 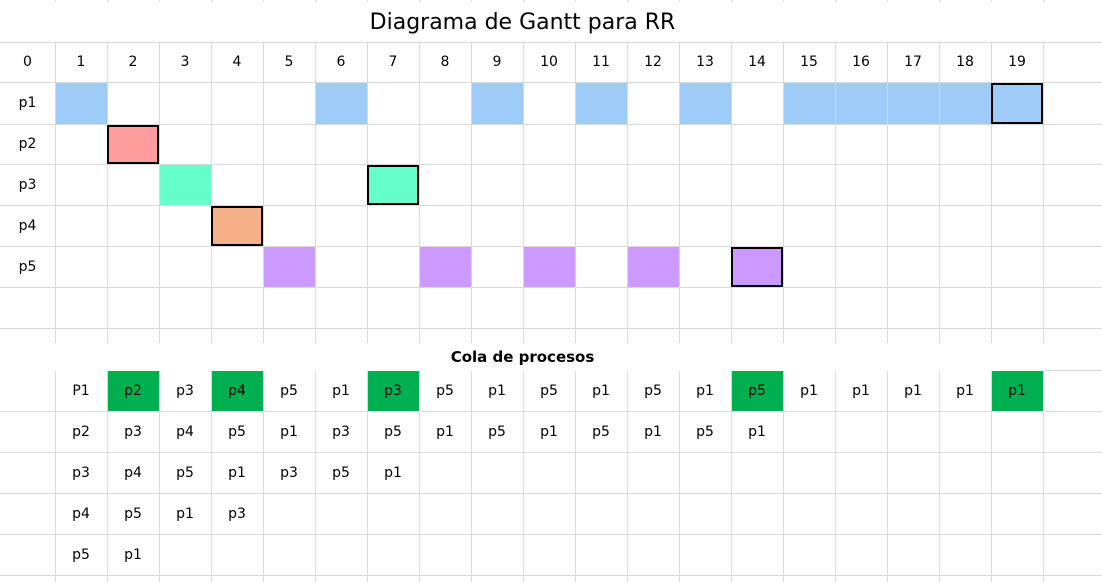 What do you see at coordinates (341, 103) in the screenshot?
I see `gantt-bar-p1-t6` at bounding box center [341, 103].